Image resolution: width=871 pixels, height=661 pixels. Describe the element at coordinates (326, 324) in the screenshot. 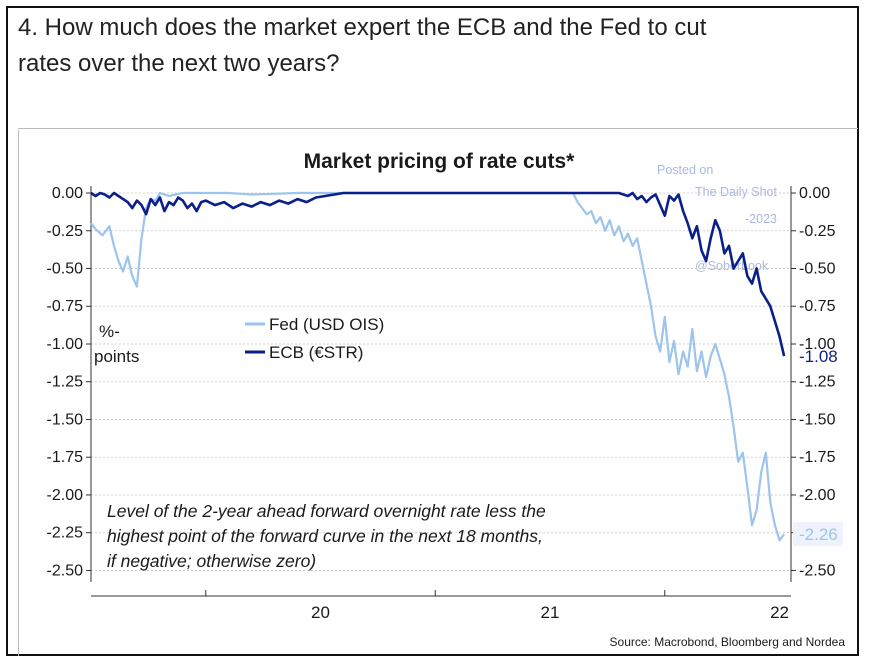

I see `legend-label: Fed (USD OIS)` at that location.